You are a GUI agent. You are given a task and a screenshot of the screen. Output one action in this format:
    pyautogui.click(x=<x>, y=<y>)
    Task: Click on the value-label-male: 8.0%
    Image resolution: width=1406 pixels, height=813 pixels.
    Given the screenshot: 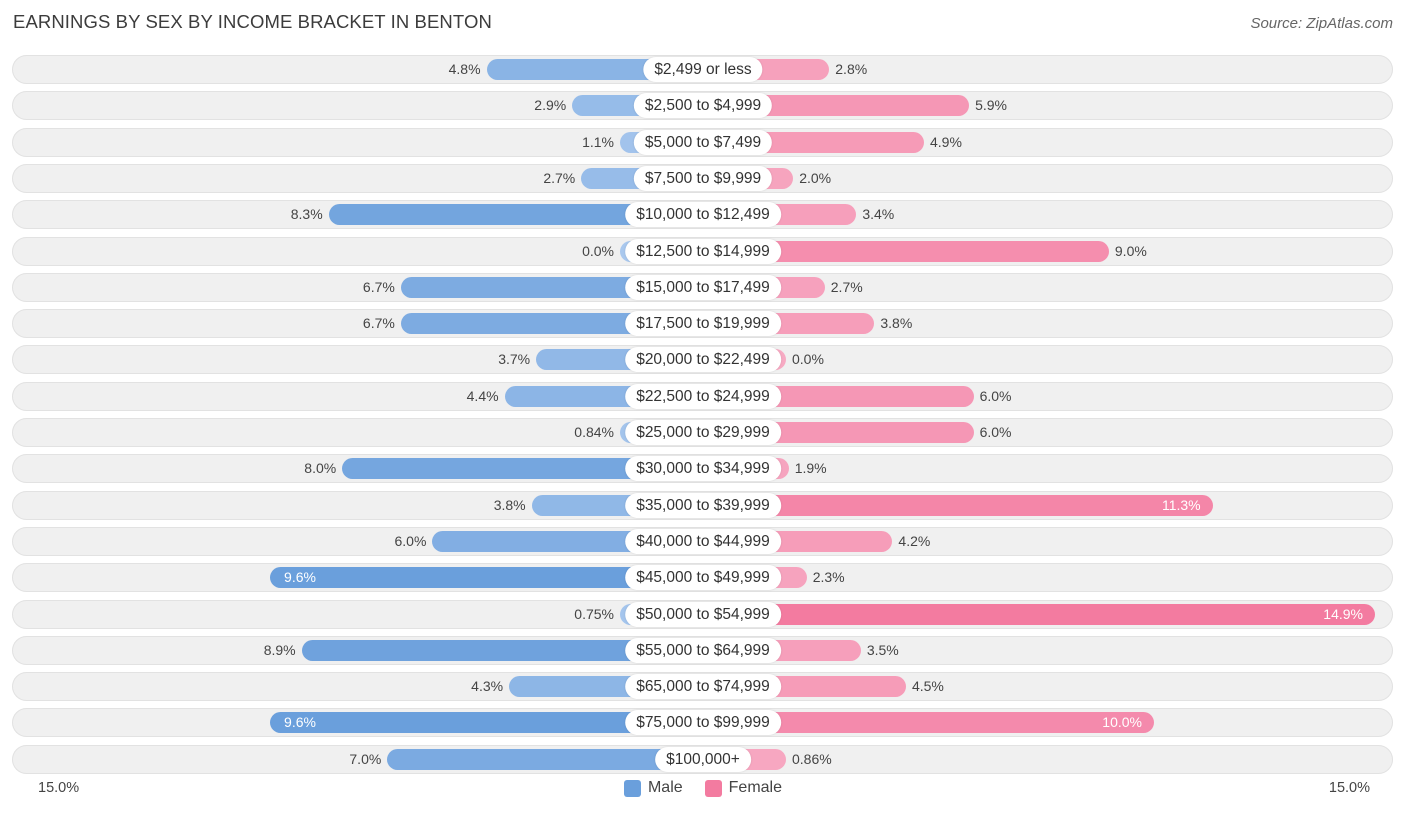 What is the action you would take?
    pyautogui.click(x=320, y=468)
    